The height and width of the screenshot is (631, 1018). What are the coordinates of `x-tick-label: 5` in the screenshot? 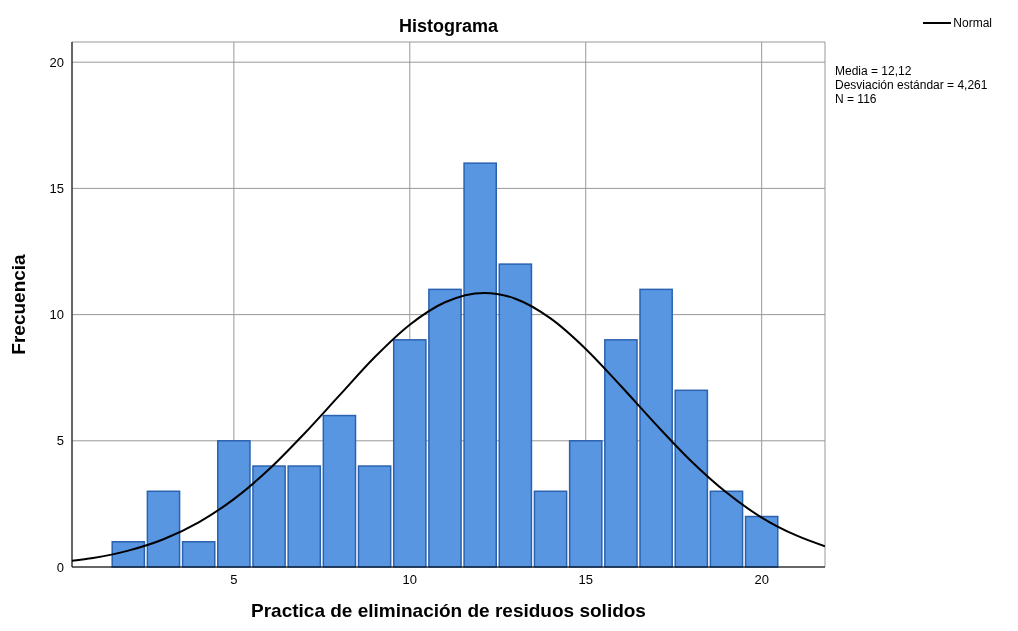 It's located at (234, 580).